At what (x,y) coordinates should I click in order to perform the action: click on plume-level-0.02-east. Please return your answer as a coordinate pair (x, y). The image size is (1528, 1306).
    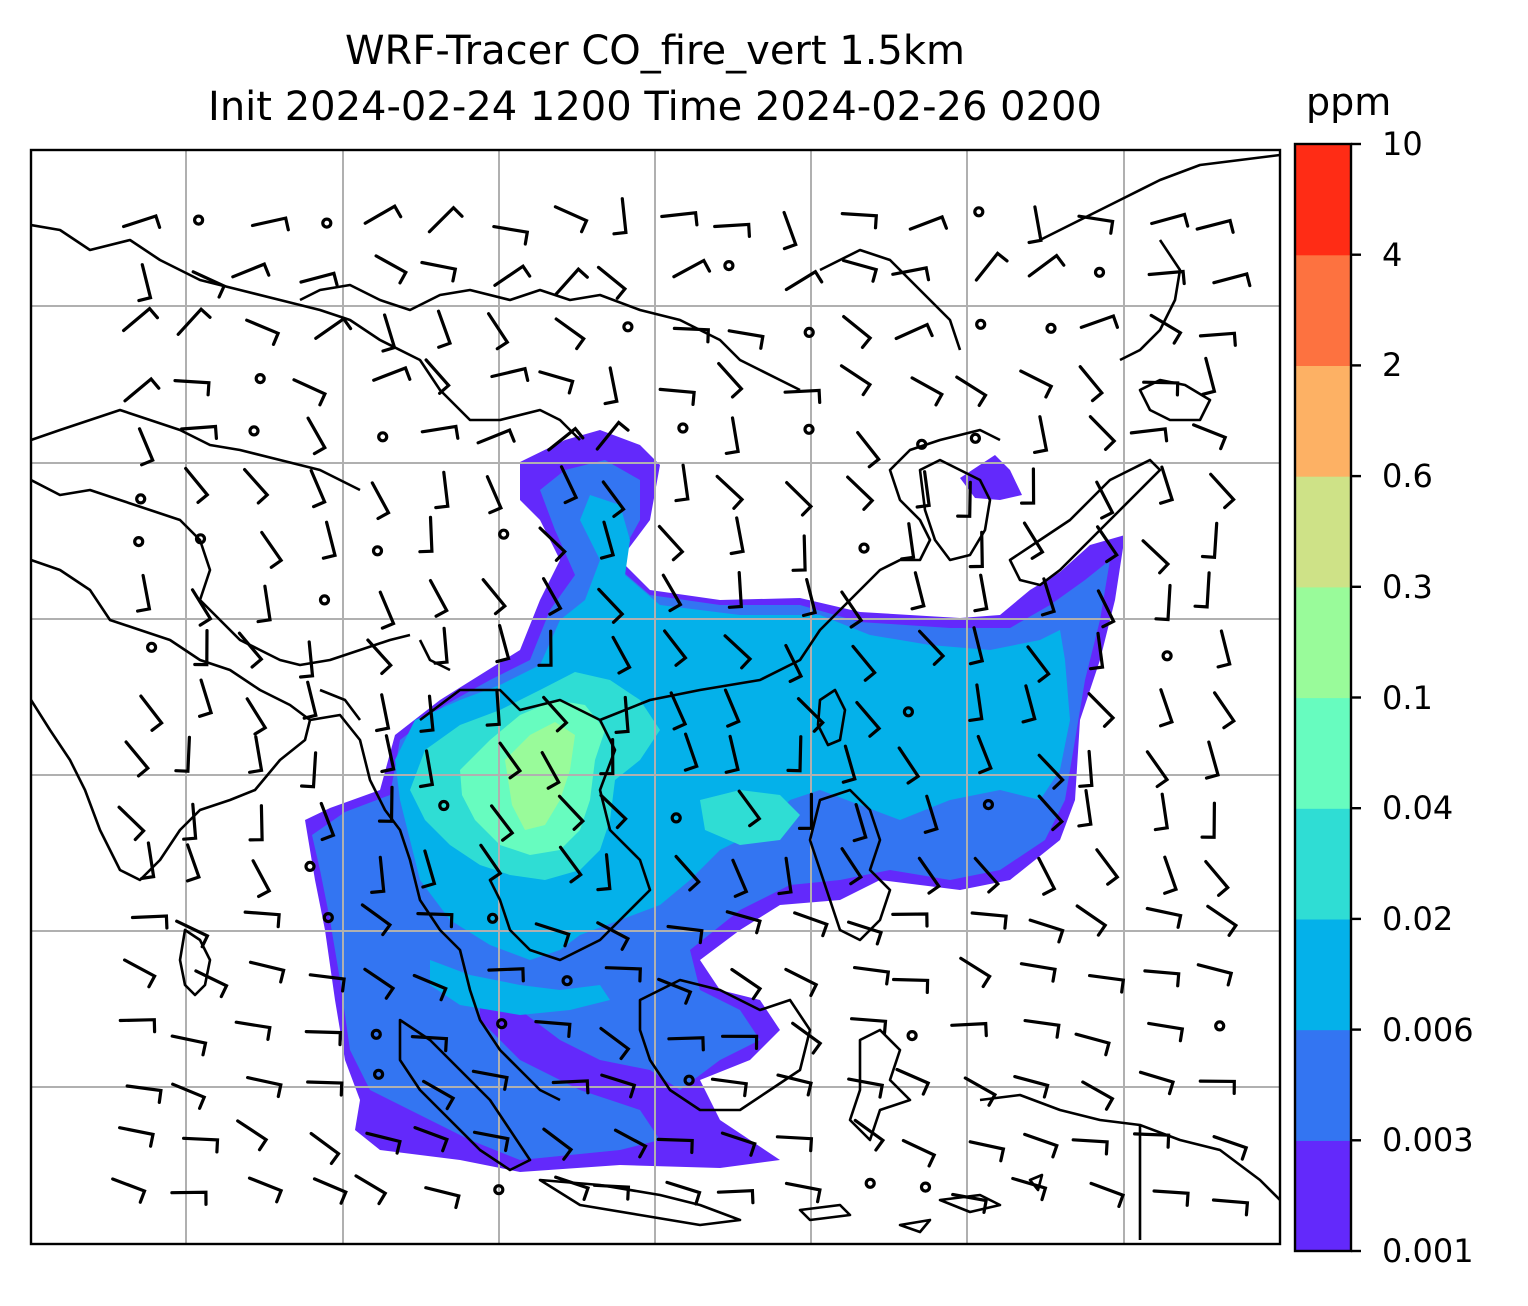
    Looking at the image, I should click on (750, 817).